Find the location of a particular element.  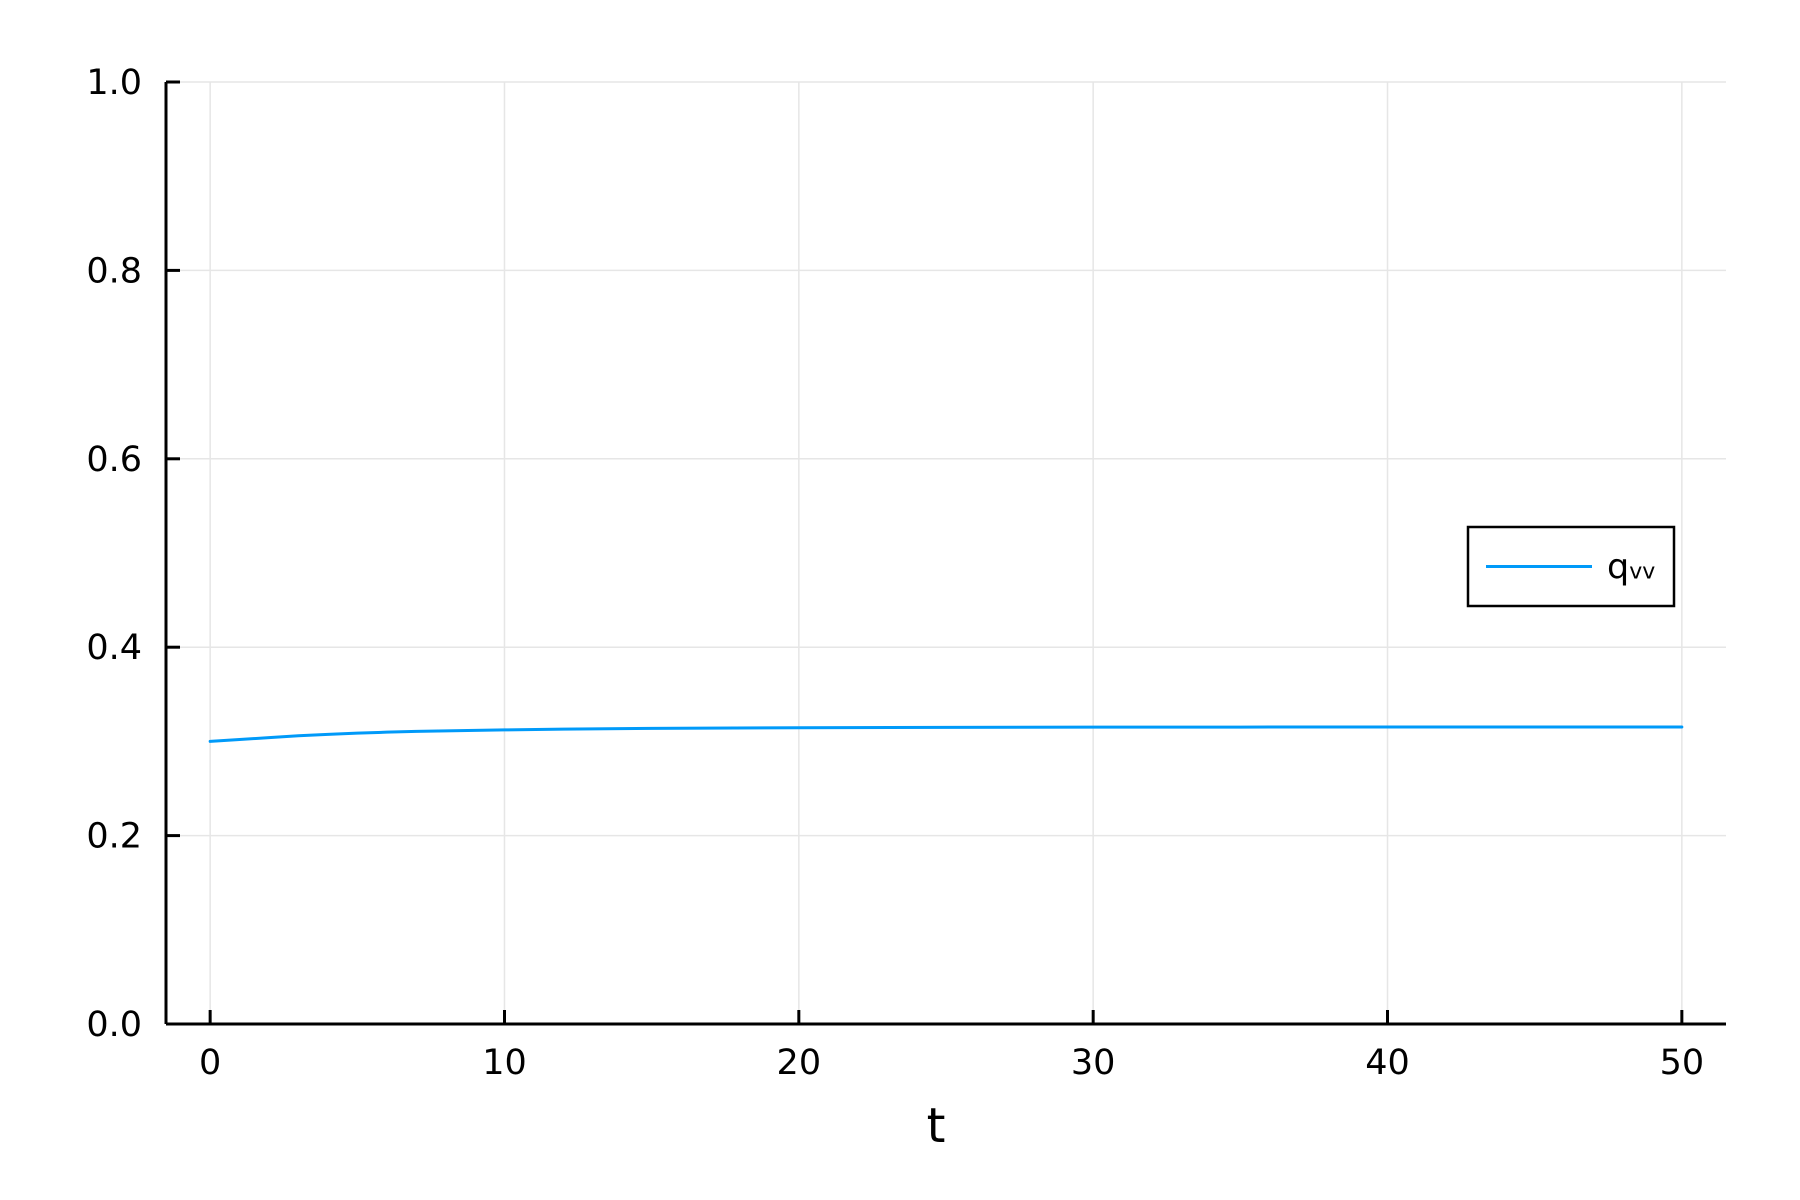

y-tick-label-0.0: 0.0 is located at coordinates (114, 1025).